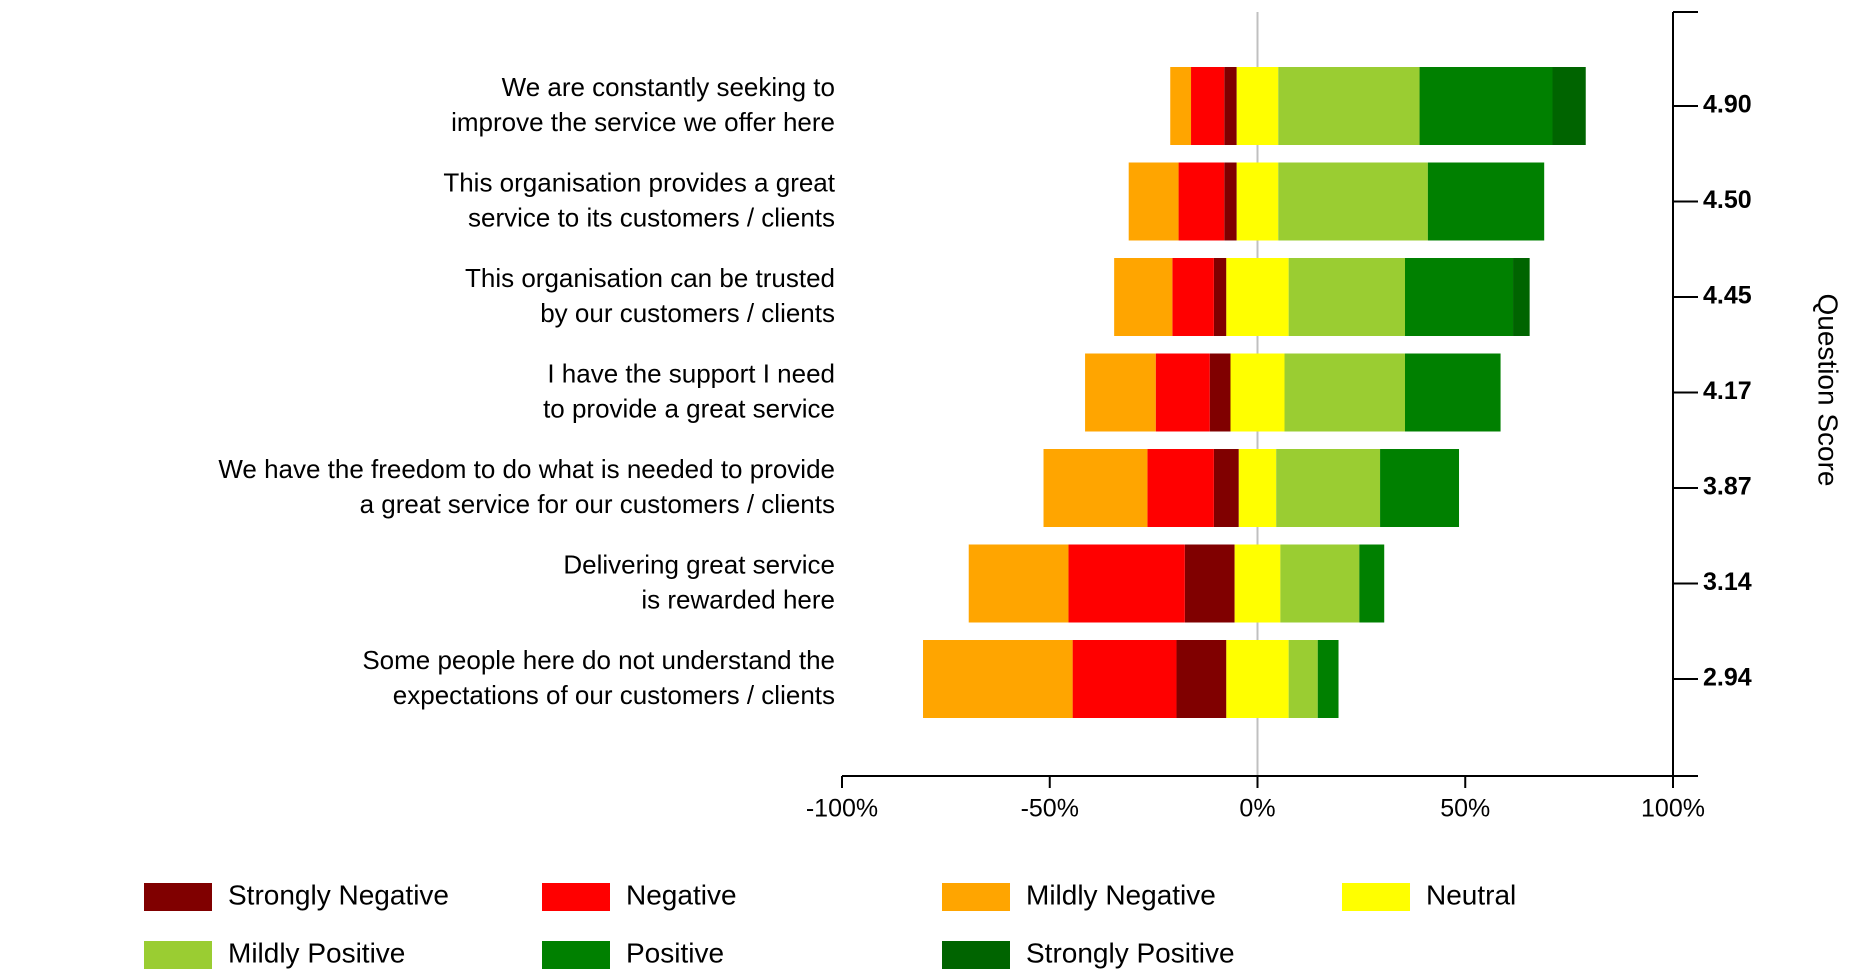 Image resolution: width=1849 pixels, height=976 pixels. I want to click on y2-tick-label: 4.50, so click(1727, 200).